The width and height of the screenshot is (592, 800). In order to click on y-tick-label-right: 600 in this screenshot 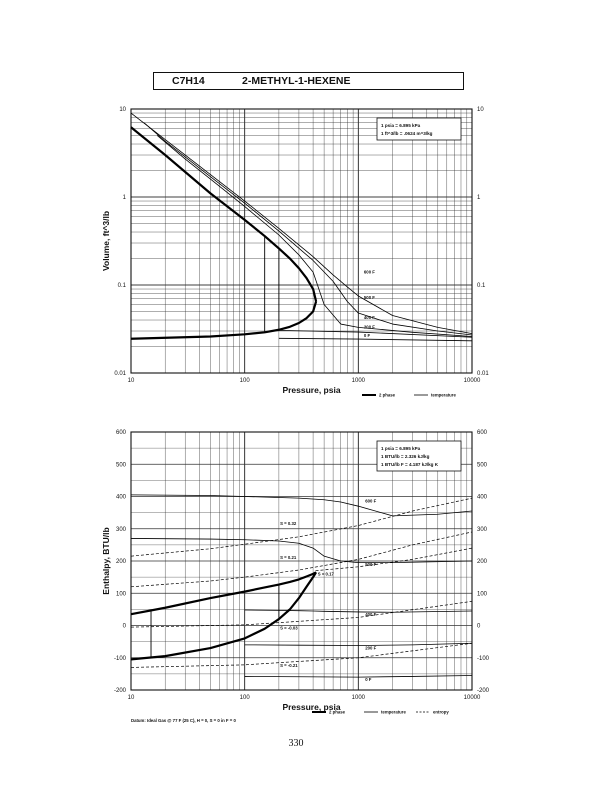, I will do `click(482, 433)`.